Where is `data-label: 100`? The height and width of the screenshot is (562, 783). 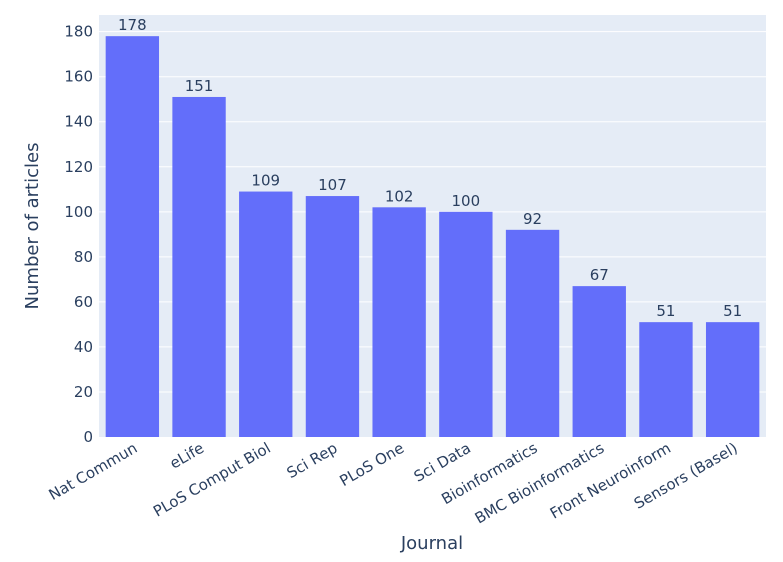 data-label: 100 is located at coordinates (466, 201).